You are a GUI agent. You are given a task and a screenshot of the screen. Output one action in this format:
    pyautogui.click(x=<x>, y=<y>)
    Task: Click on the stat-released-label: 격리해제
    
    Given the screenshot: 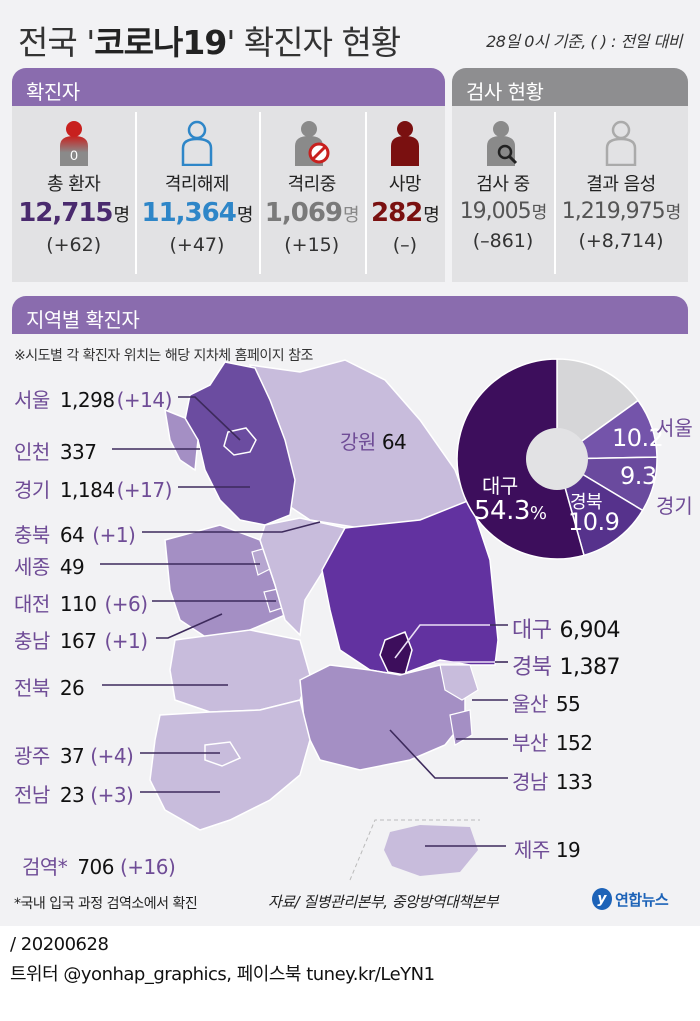 What is the action you would take?
    pyautogui.click(x=197, y=184)
    